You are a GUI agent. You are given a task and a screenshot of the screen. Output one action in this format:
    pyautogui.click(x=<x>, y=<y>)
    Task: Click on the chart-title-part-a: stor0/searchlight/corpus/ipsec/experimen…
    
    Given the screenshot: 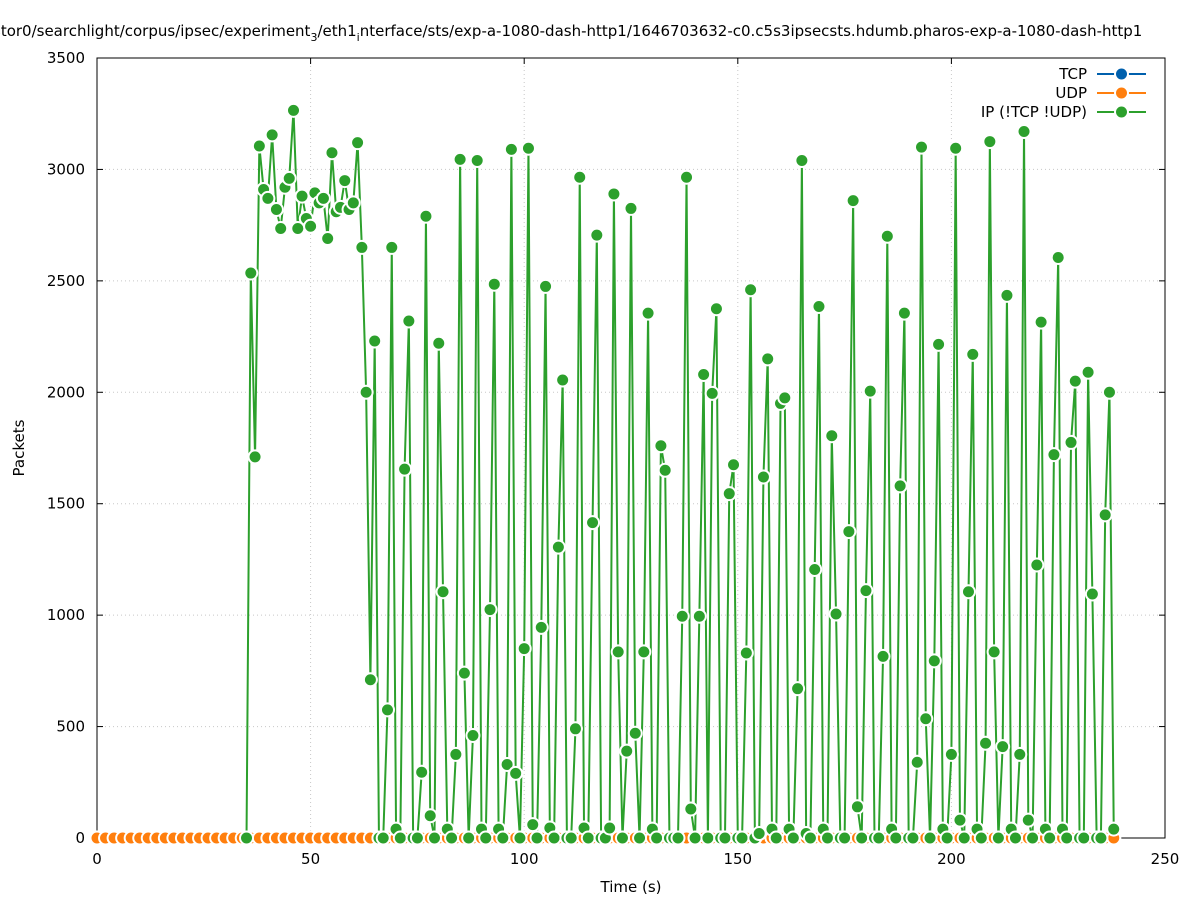 What is the action you would take?
    pyautogui.click(x=155, y=31)
    